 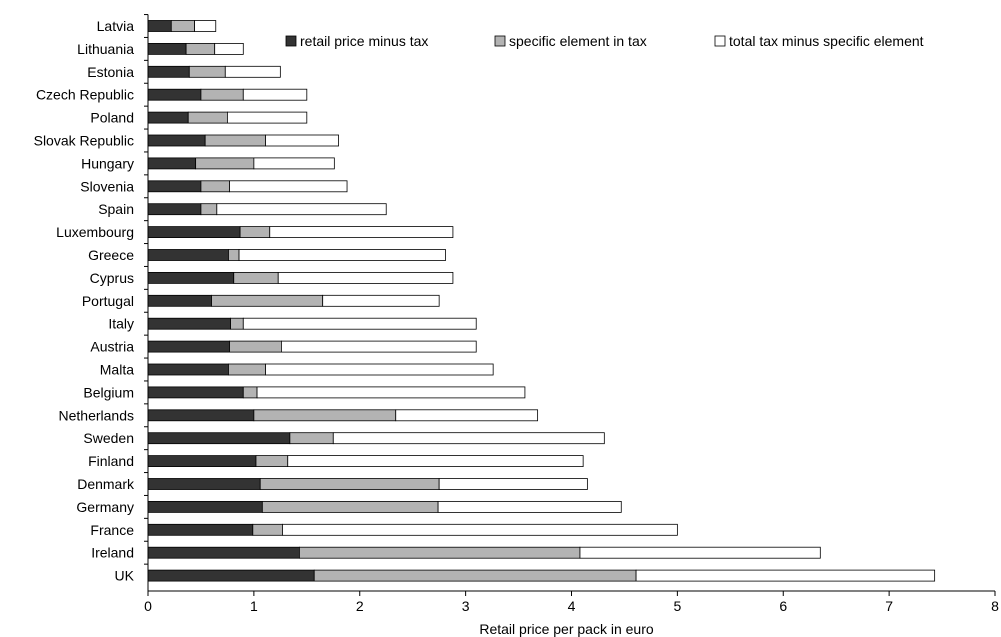 I want to click on category-label: Slovak Republic, so click(x=84, y=141).